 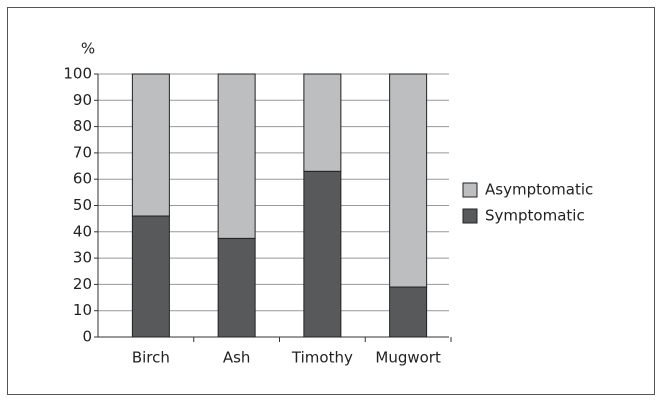 I want to click on y-tick-label: 40, so click(x=82, y=231).